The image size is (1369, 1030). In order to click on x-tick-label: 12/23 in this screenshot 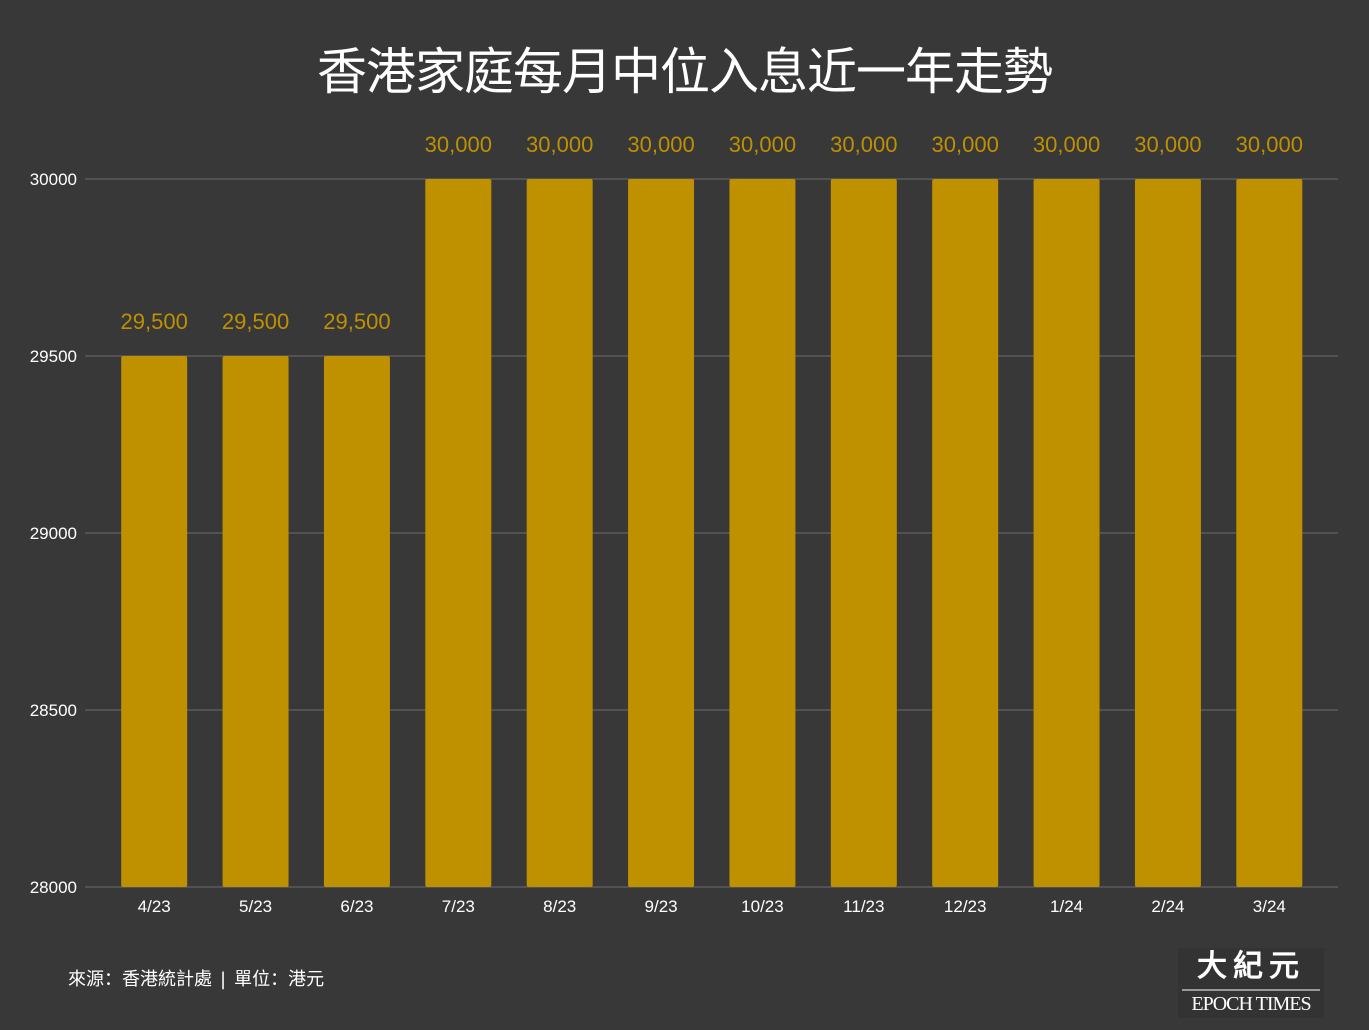, I will do `click(965, 906)`.